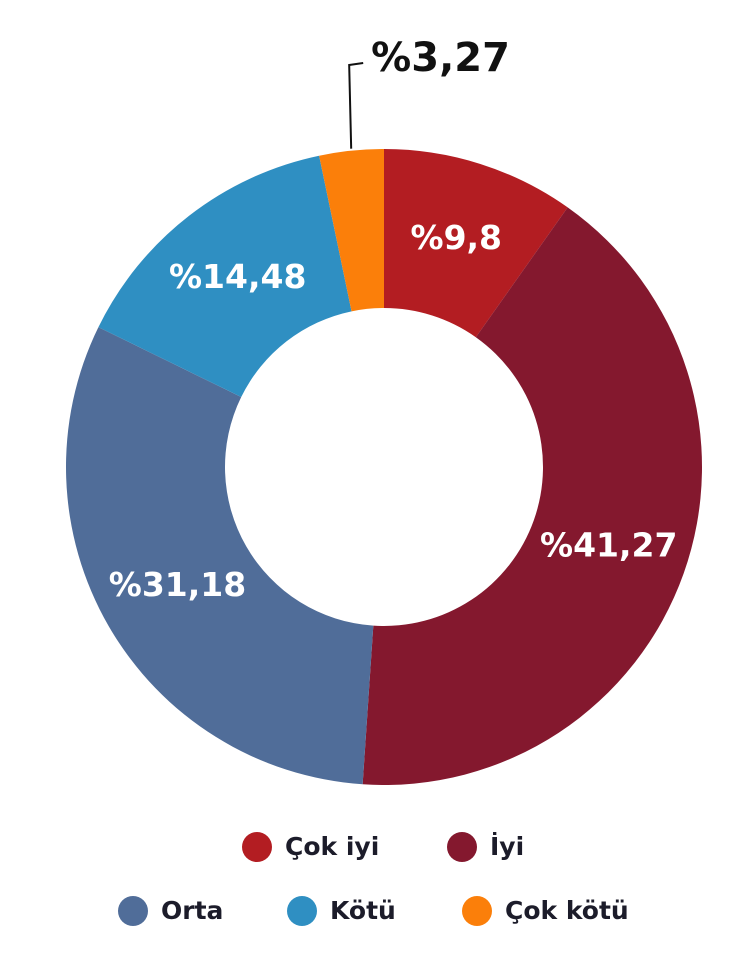  I want to click on legend-label: Kötü, so click(363, 910).